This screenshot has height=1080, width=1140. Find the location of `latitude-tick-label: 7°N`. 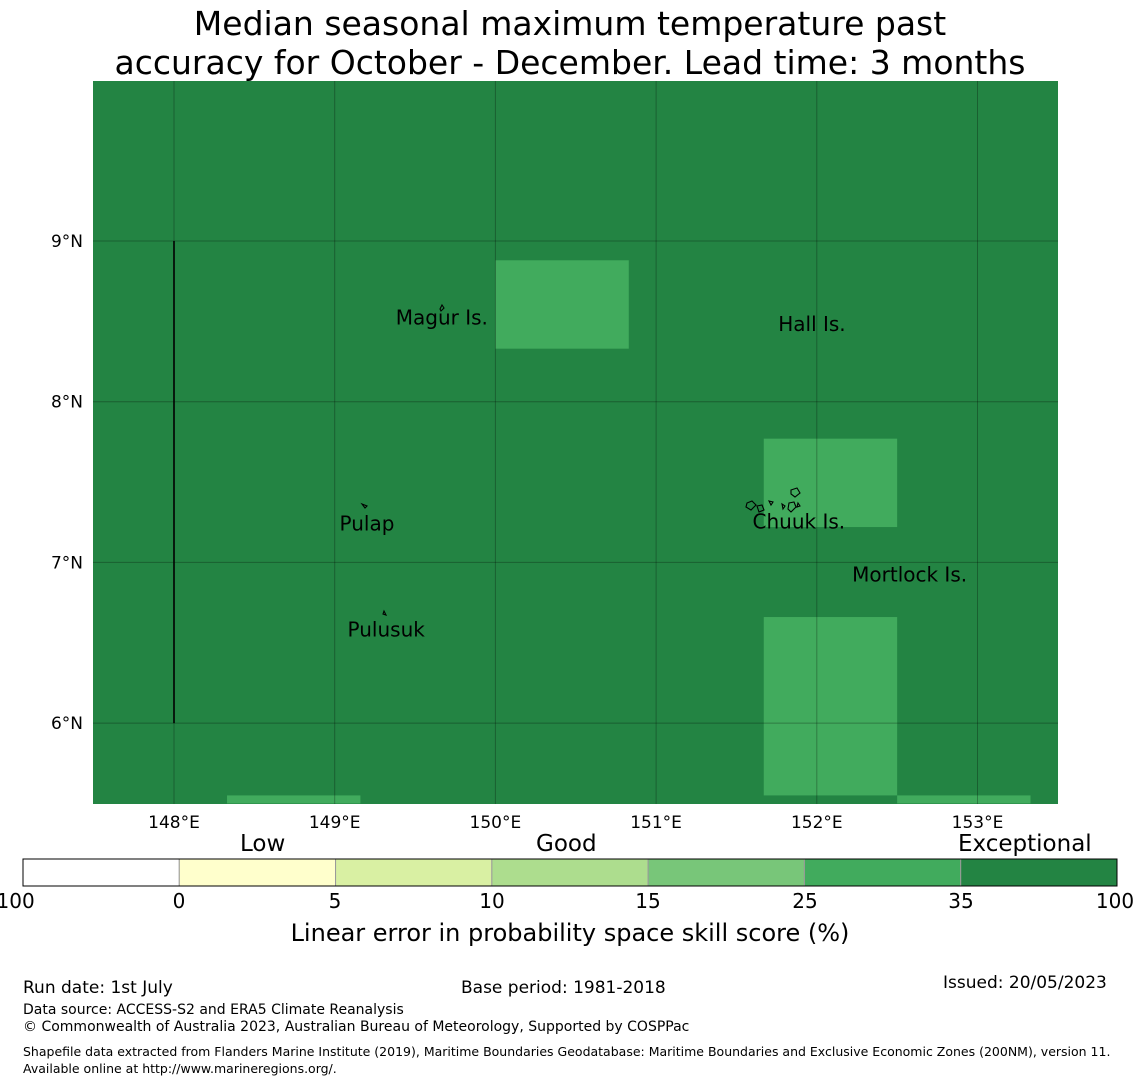

latitude-tick-label: 7°N is located at coordinates (67, 563).